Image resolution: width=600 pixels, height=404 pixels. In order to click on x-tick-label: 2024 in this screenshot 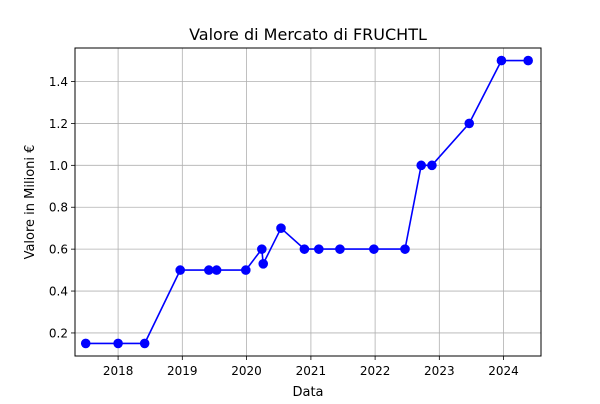, I will do `click(503, 371)`.